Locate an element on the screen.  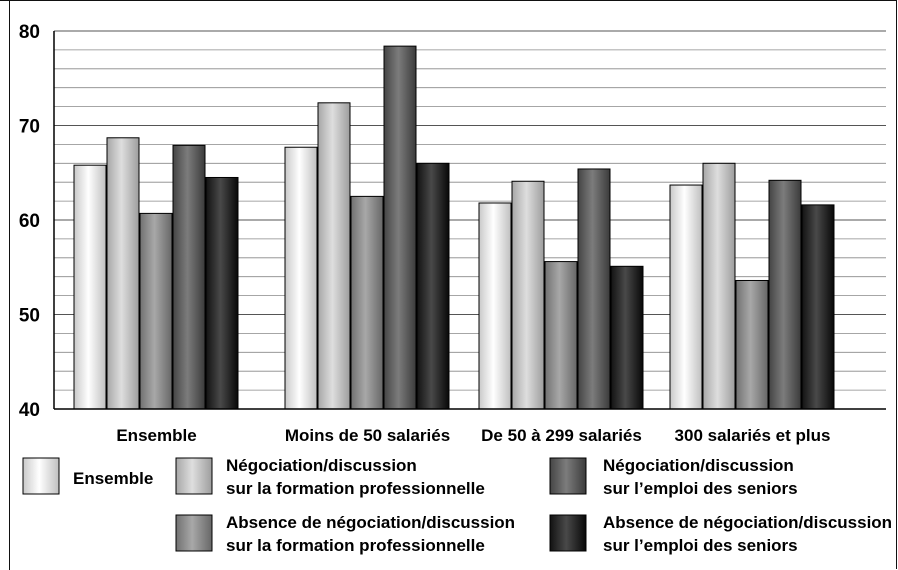
legend-label-absence-formation-line1: Absence de négociation/discussion is located at coordinates (370, 522).